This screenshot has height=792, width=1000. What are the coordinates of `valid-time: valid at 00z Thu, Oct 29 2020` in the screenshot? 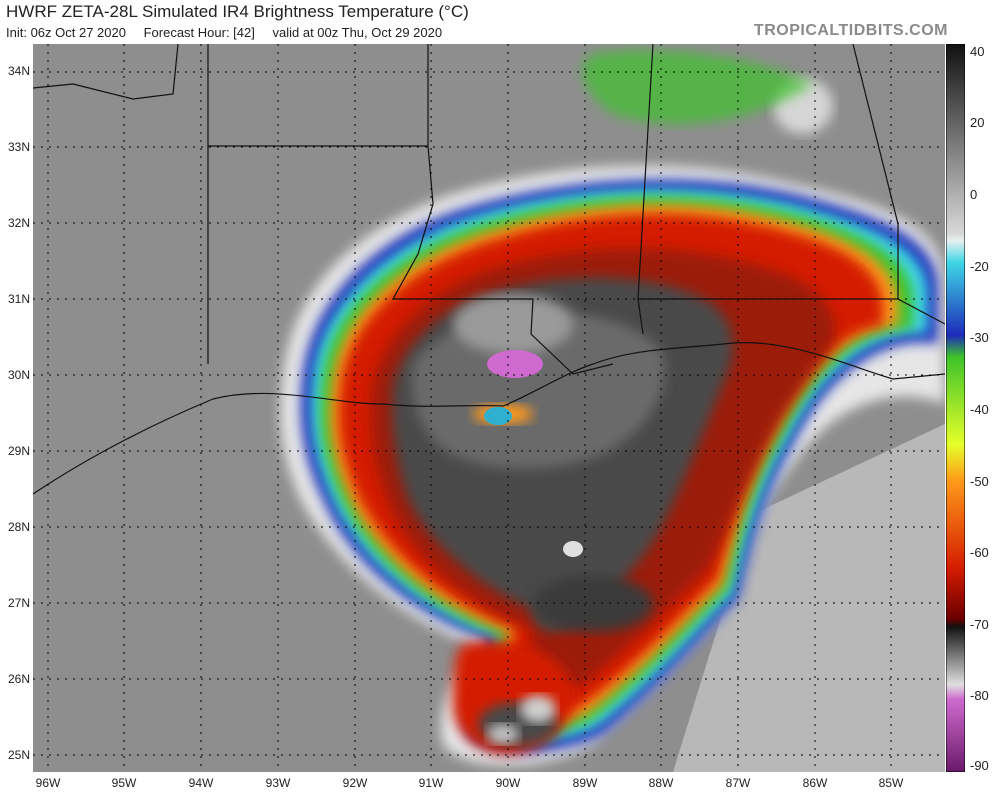 It's located at (357, 32).